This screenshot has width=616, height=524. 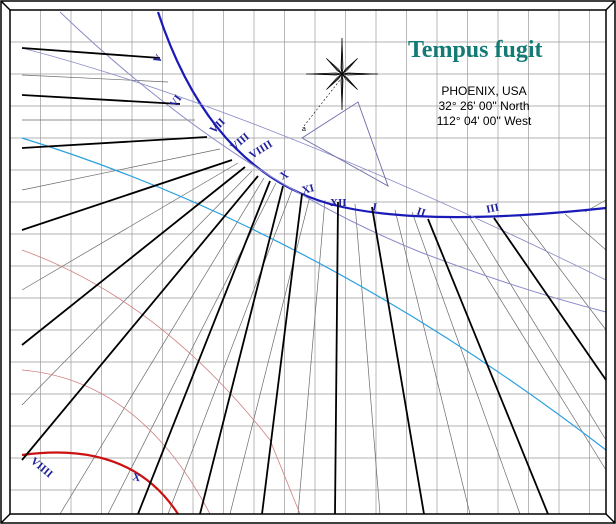 What do you see at coordinates (492, 209) in the screenshot?
I see `hour-label: III` at bounding box center [492, 209].